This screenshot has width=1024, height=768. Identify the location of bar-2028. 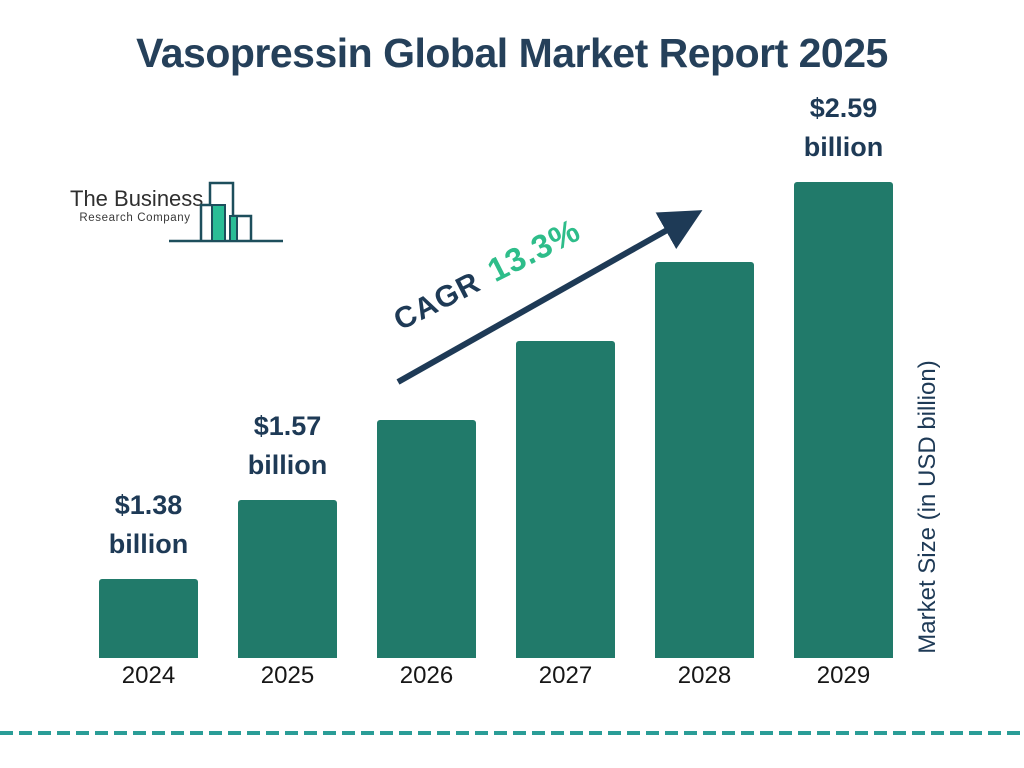
(704, 460).